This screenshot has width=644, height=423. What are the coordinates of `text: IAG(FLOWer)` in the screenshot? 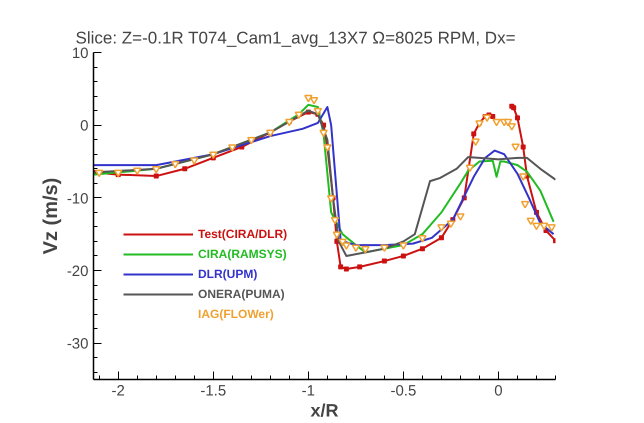 It's located at (236, 314).